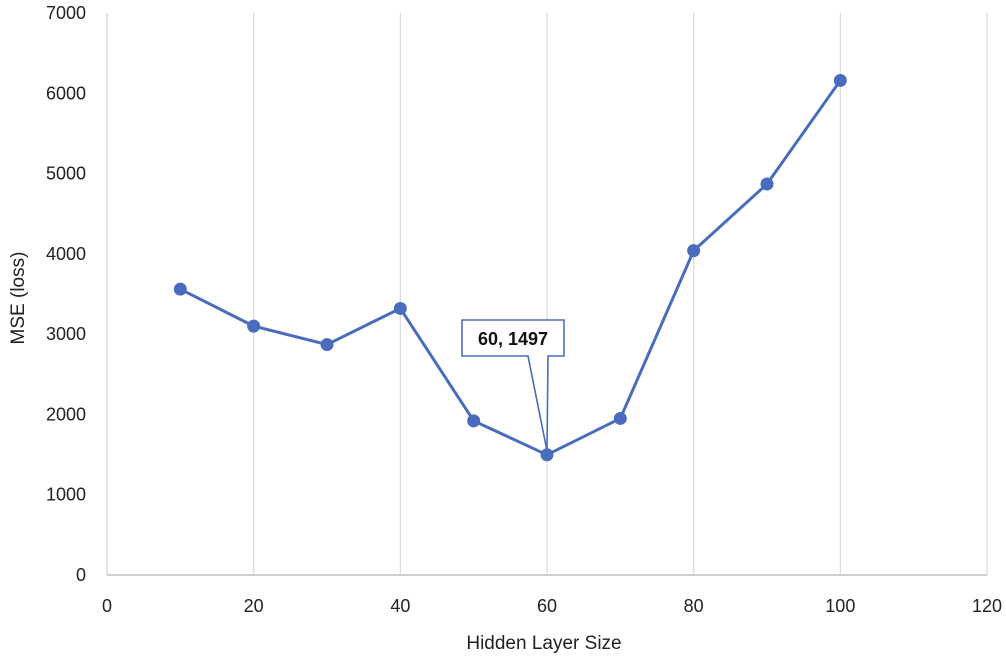 The image size is (1006, 662). What do you see at coordinates (66, 174) in the screenshot?
I see `y-tick-label-5: 5000` at bounding box center [66, 174].